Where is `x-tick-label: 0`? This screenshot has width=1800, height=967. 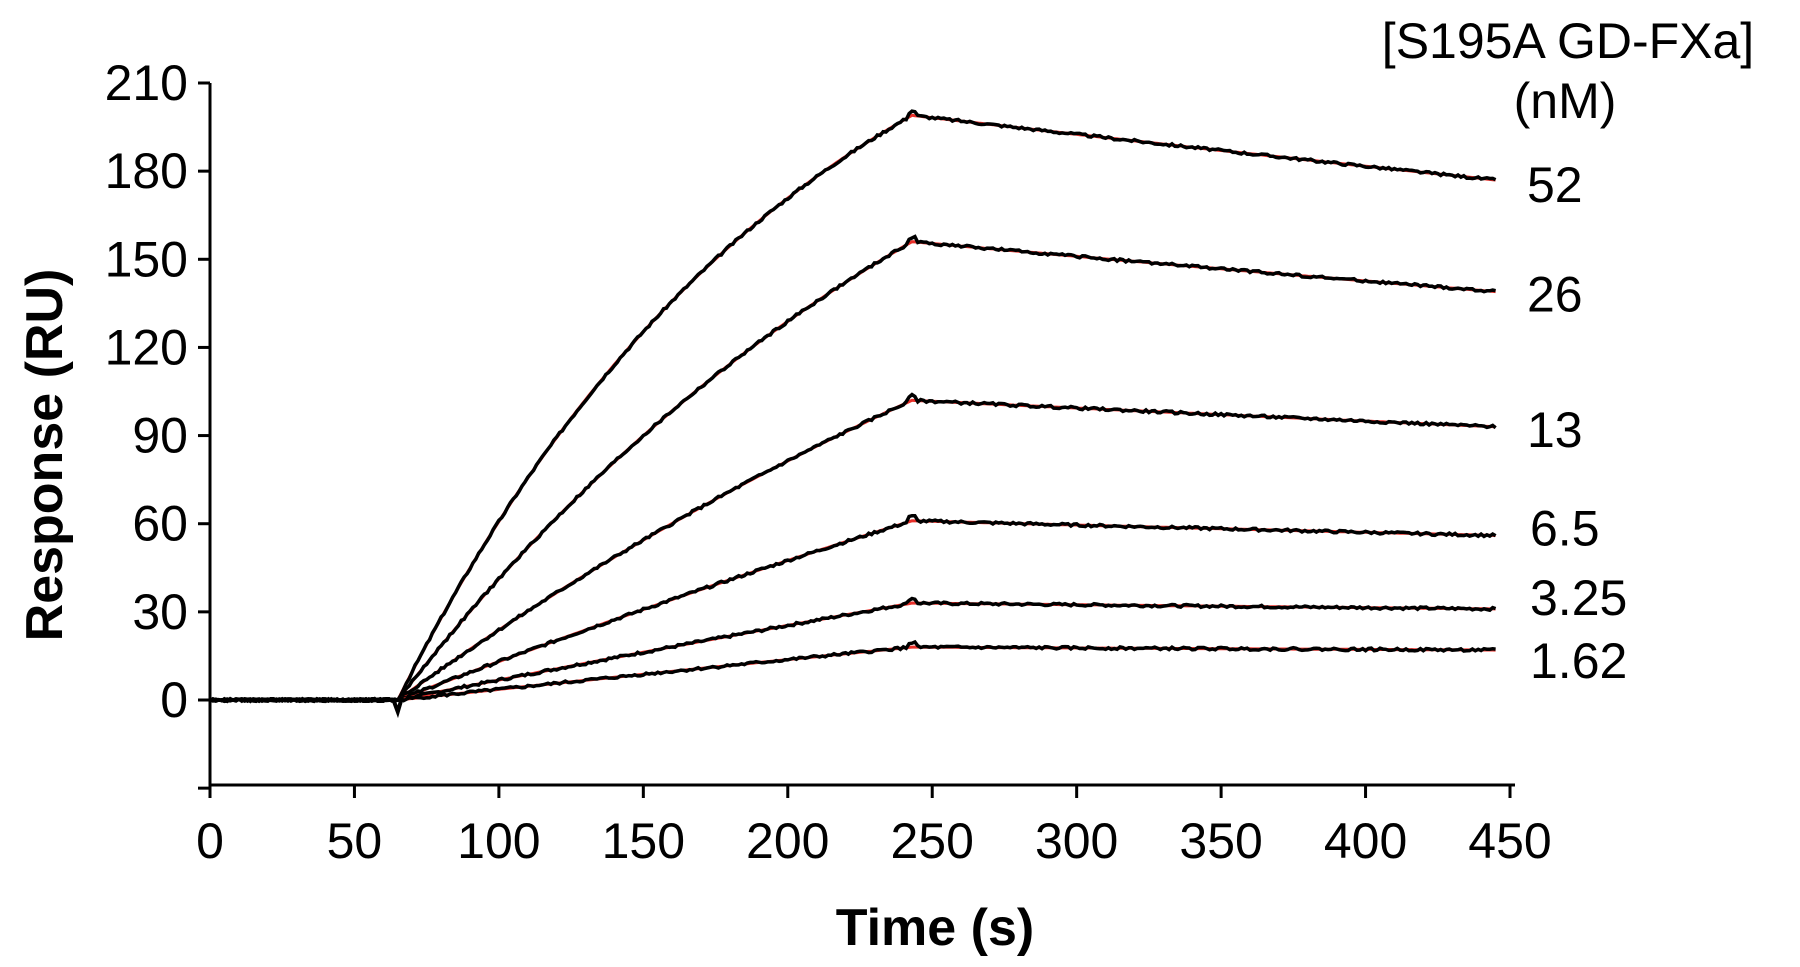 x-tick-label: 0 is located at coordinates (210, 841).